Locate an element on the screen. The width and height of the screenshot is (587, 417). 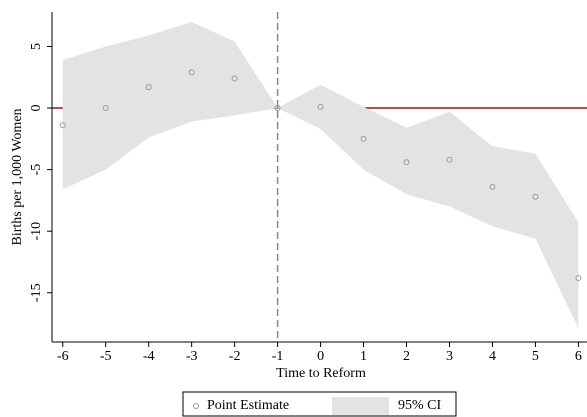
legend-swatch is located at coordinates (360, 406).